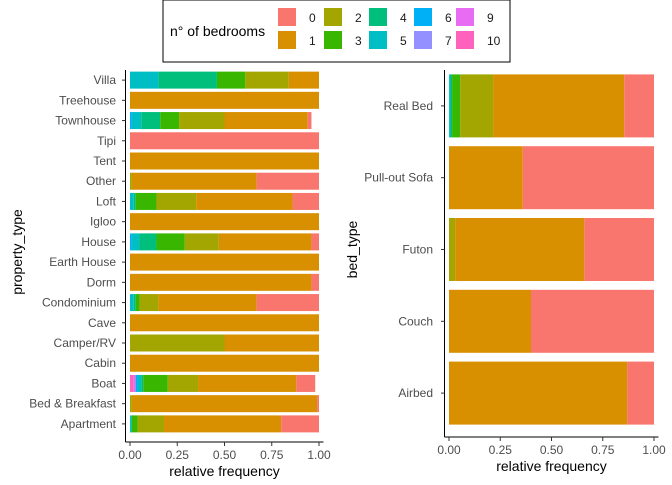 Image resolution: width=672 pixels, height=485 pixels. What do you see at coordinates (217, 31) in the screenshot?
I see `legend-title: n° of bedrooms` at bounding box center [217, 31].